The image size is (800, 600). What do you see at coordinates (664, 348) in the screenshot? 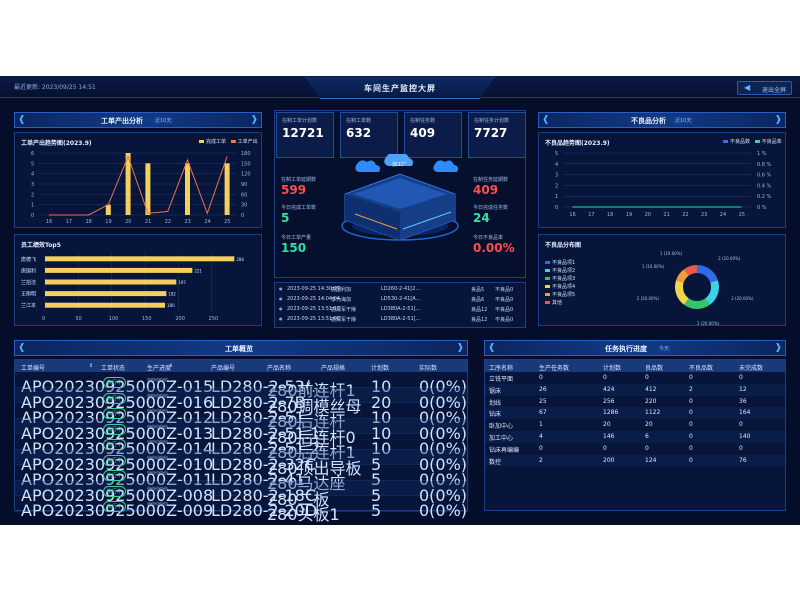
I see `tasks-range-tag: 今天` at bounding box center [664, 348].